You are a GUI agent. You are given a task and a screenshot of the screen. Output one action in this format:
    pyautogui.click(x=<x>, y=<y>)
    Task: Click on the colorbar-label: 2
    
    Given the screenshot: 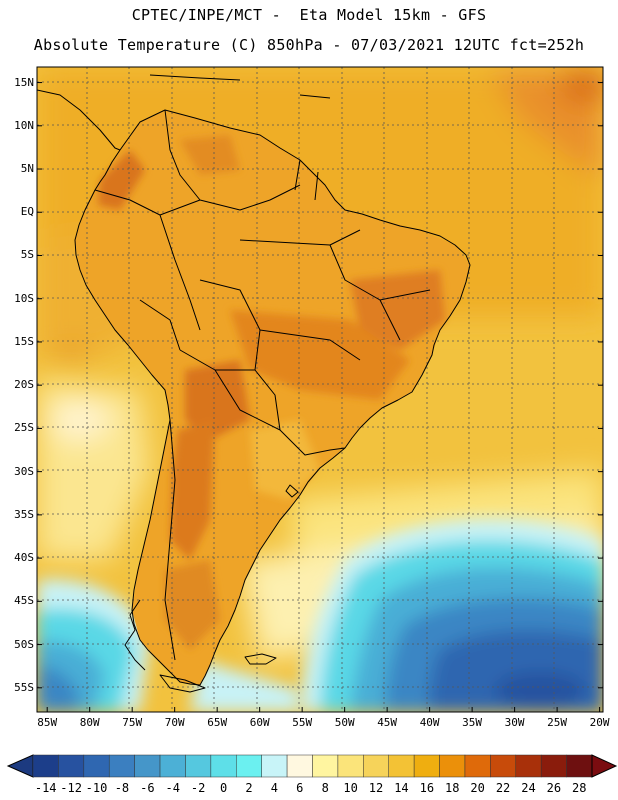 What is the action you would take?
    pyautogui.click(x=249, y=788)
    